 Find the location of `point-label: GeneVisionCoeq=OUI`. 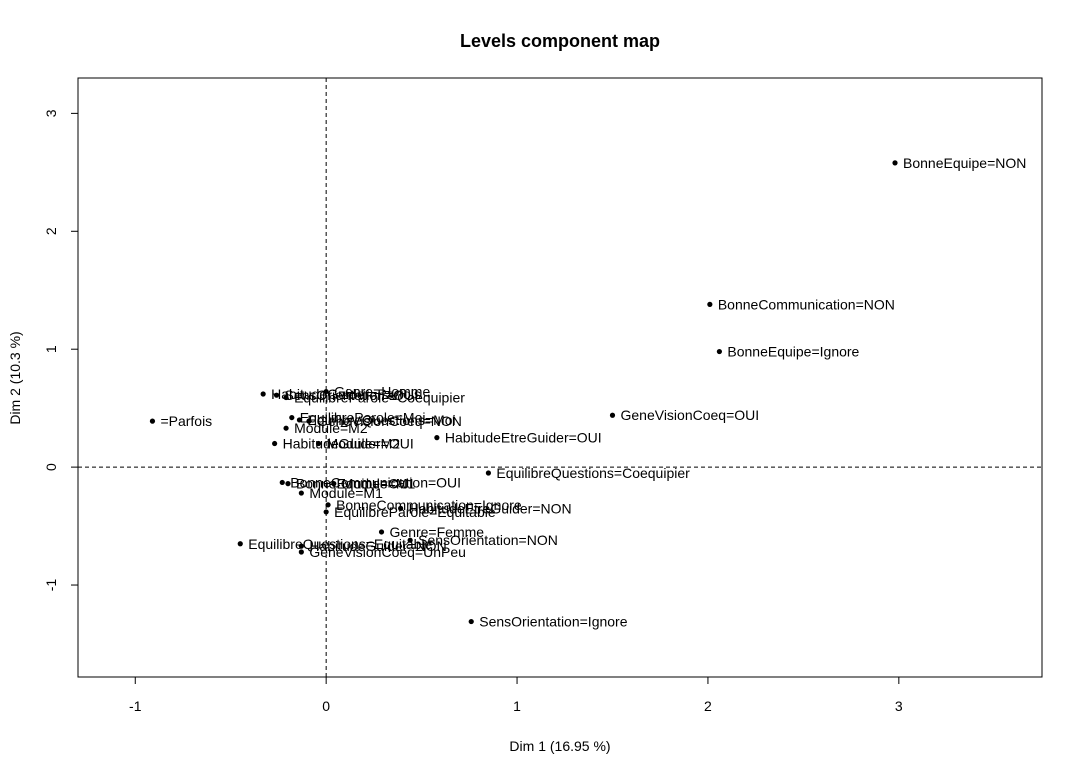

point-label: GeneVisionCoeq=OUI is located at coordinates (689, 415).